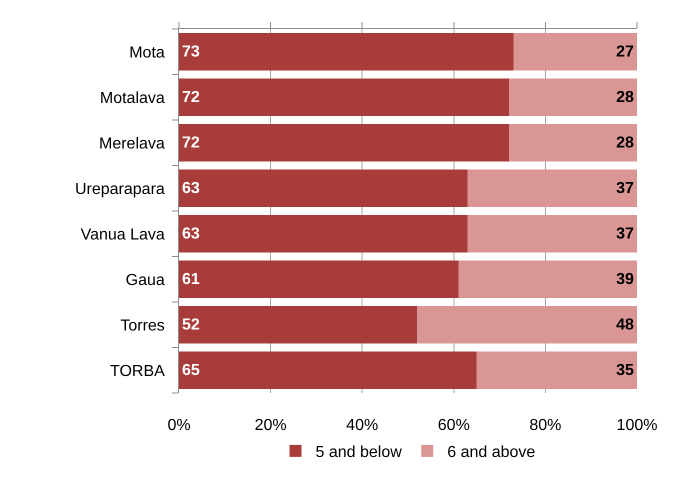 Image resolution: width=697 pixels, height=477 pixels. What do you see at coordinates (625, 51) in the screenshot?
I see `data-label: 27` at bounding box center [625, 51].